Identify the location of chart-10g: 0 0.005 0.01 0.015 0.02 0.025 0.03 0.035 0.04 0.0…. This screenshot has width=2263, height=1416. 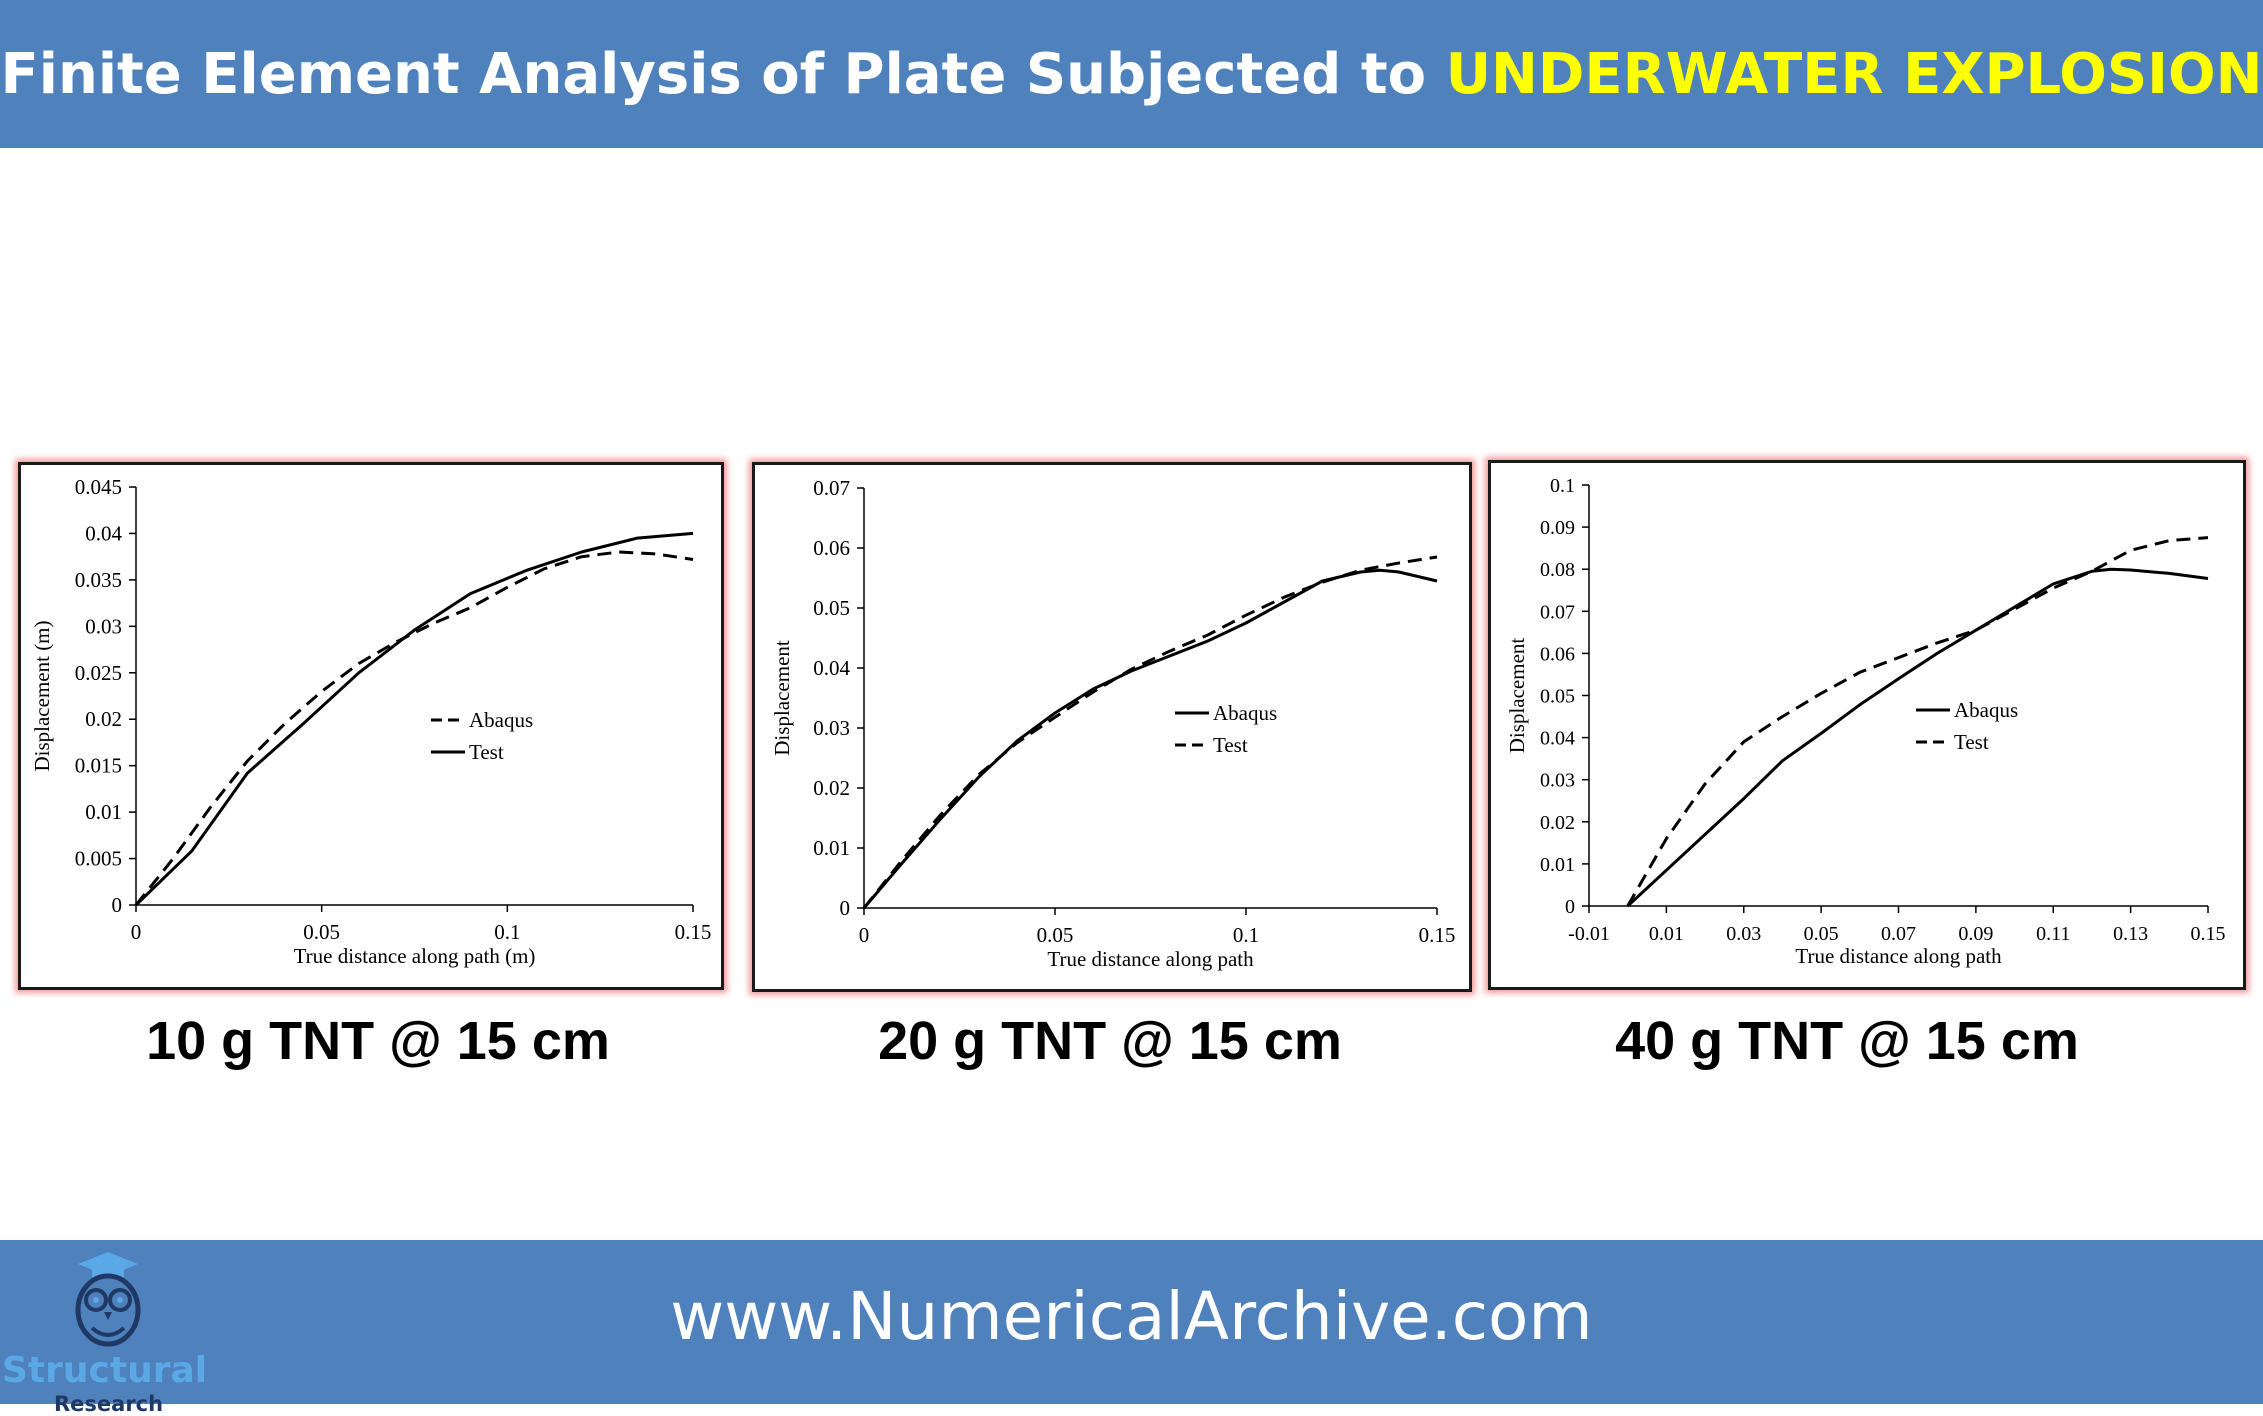
(371, 721).